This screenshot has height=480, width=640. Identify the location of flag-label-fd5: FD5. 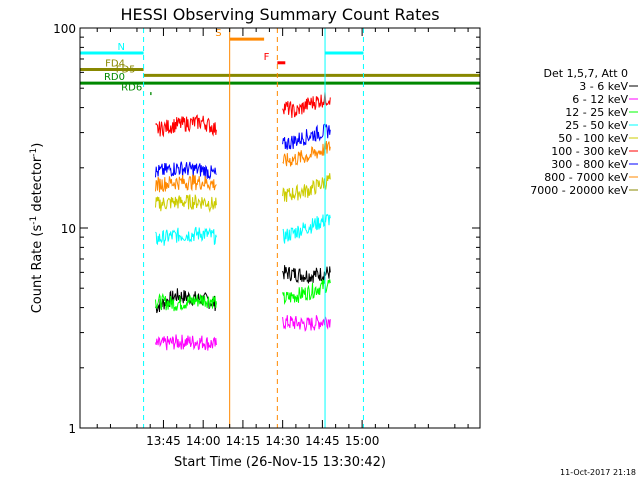
(126, 69).